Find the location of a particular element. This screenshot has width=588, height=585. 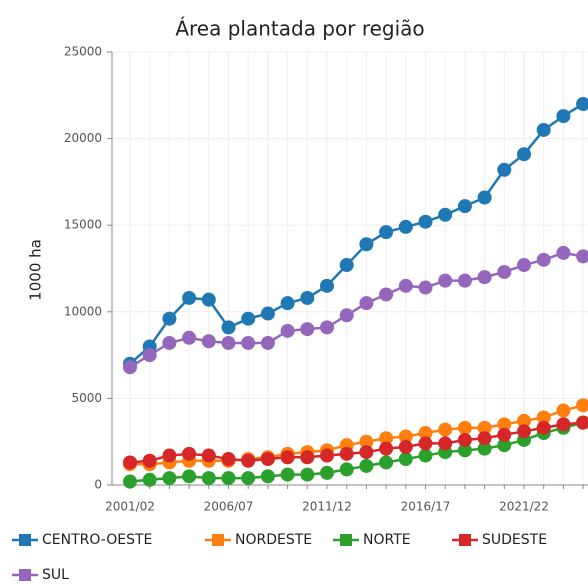

x-tick-label: 2006/07 is located at coordinates (229, 507).